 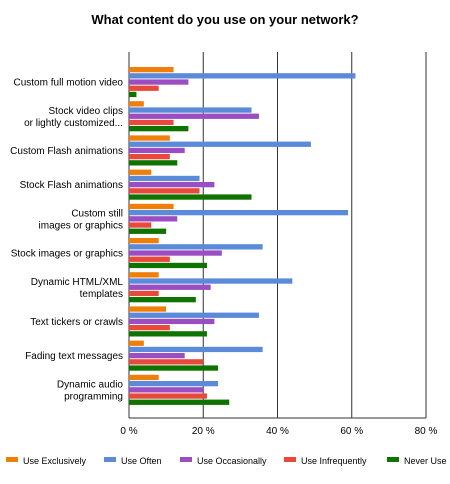 I want to click on category-label: Fading text messages, so click(x=74, y=356).